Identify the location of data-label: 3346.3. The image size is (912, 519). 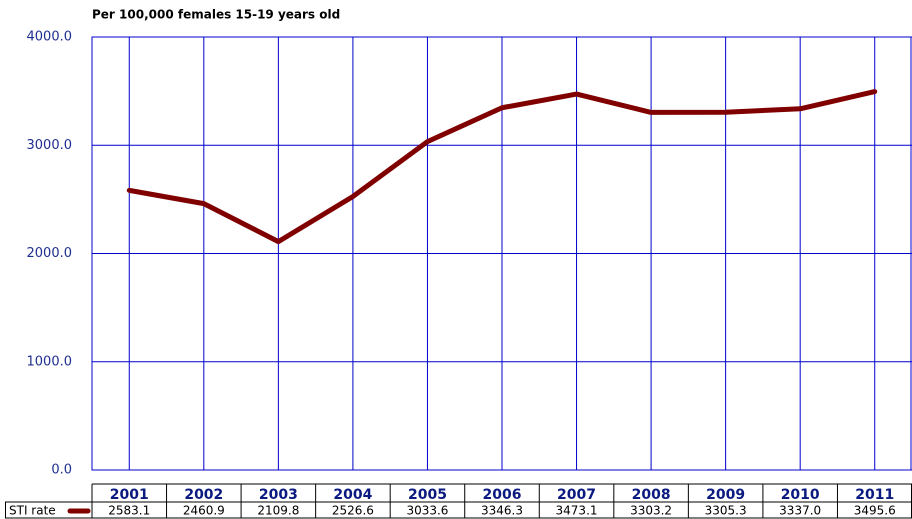
(502, 511).